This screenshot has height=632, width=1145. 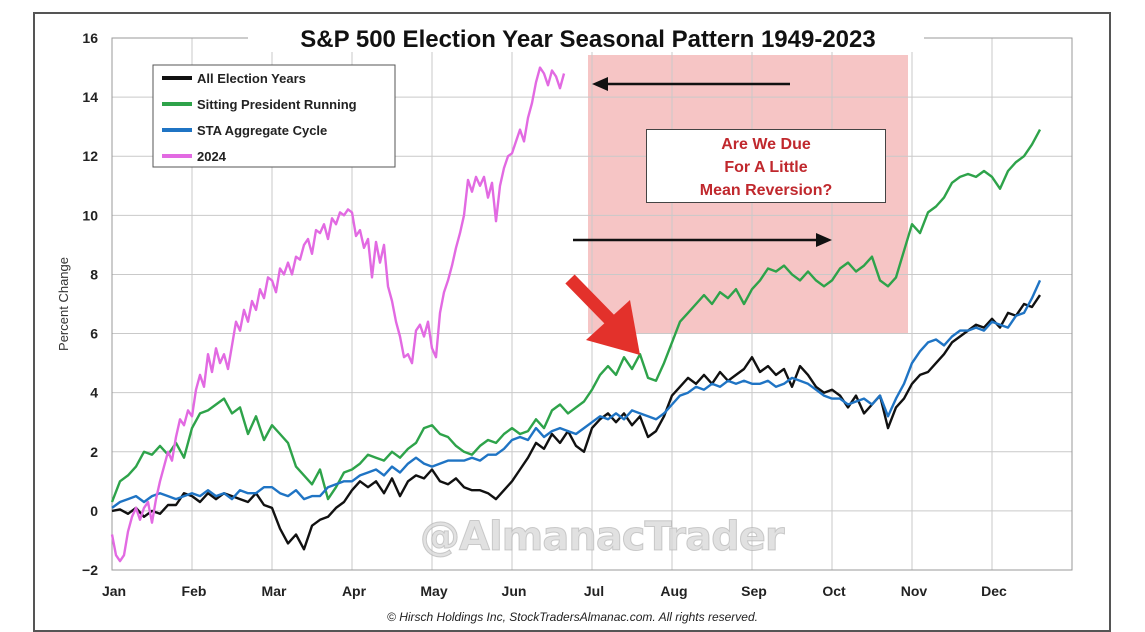 I want to click on y-tick-label: 10, so click(x=90, y=215).